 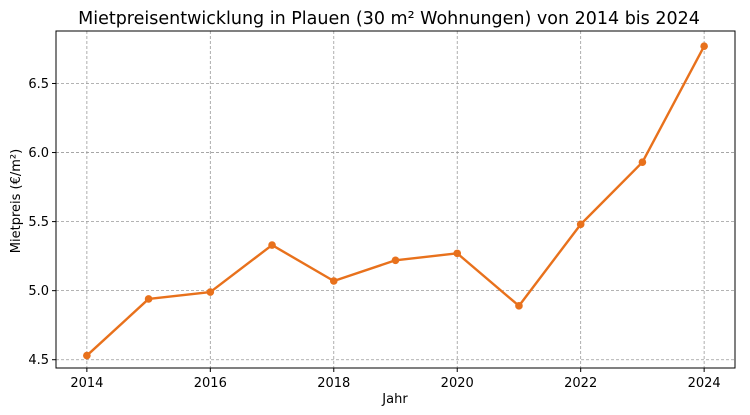 I want to click on y-axis: 4.5 5.0 5.5 6.0 6.5, so click(x=42, y=222).